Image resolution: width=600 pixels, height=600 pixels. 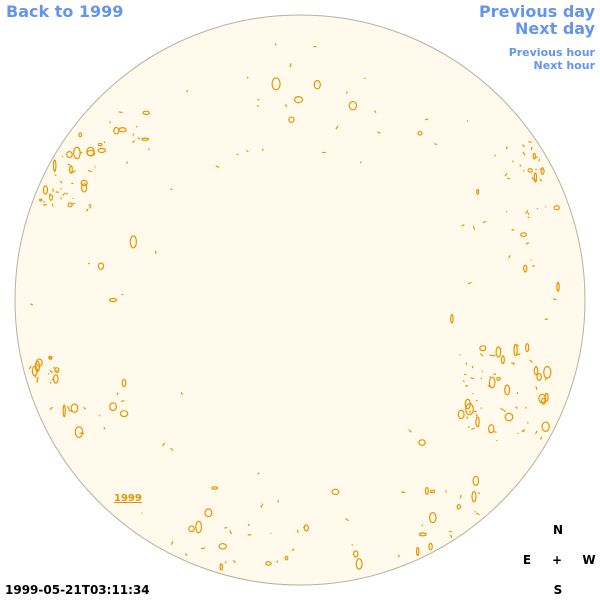 I want to click on compass-center: +, so click(x=557, y=560).